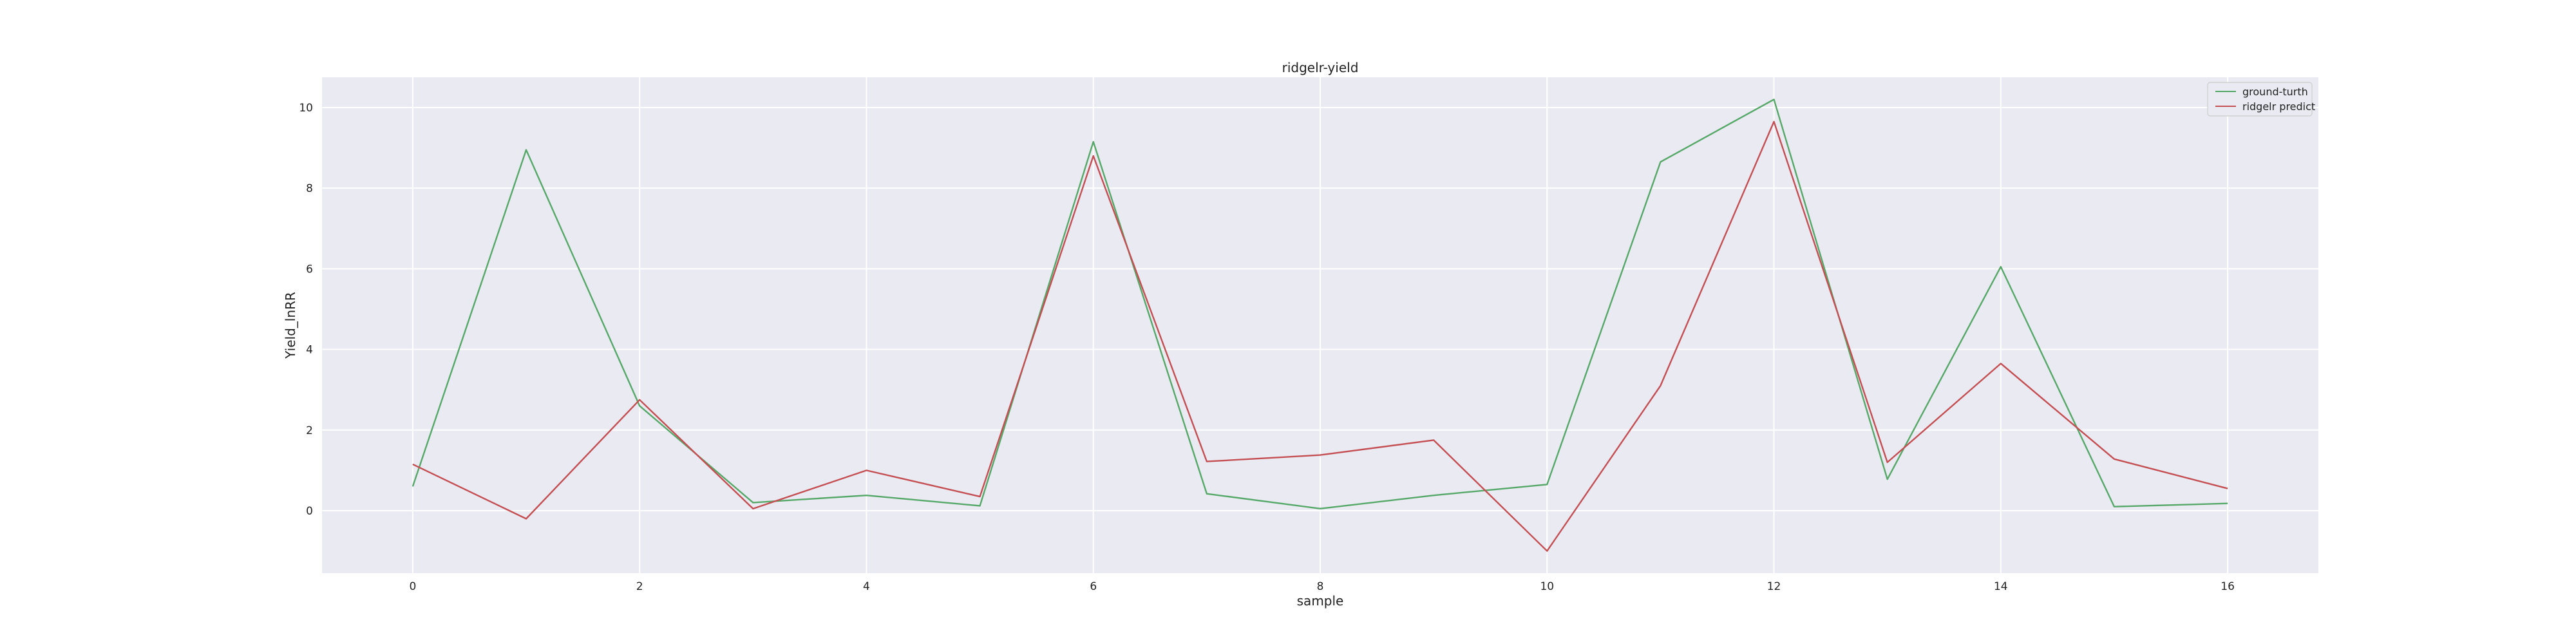  I want to click on y-axis-label: Yield_lnRR, so click(290, 326).